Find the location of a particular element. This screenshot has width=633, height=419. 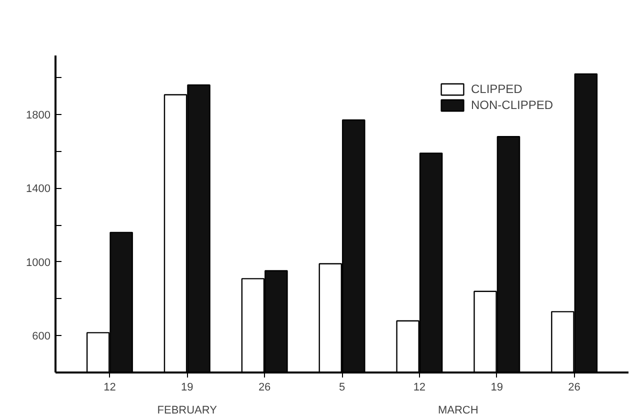

text: FEBRUARY is located at coordinates (187, 410).